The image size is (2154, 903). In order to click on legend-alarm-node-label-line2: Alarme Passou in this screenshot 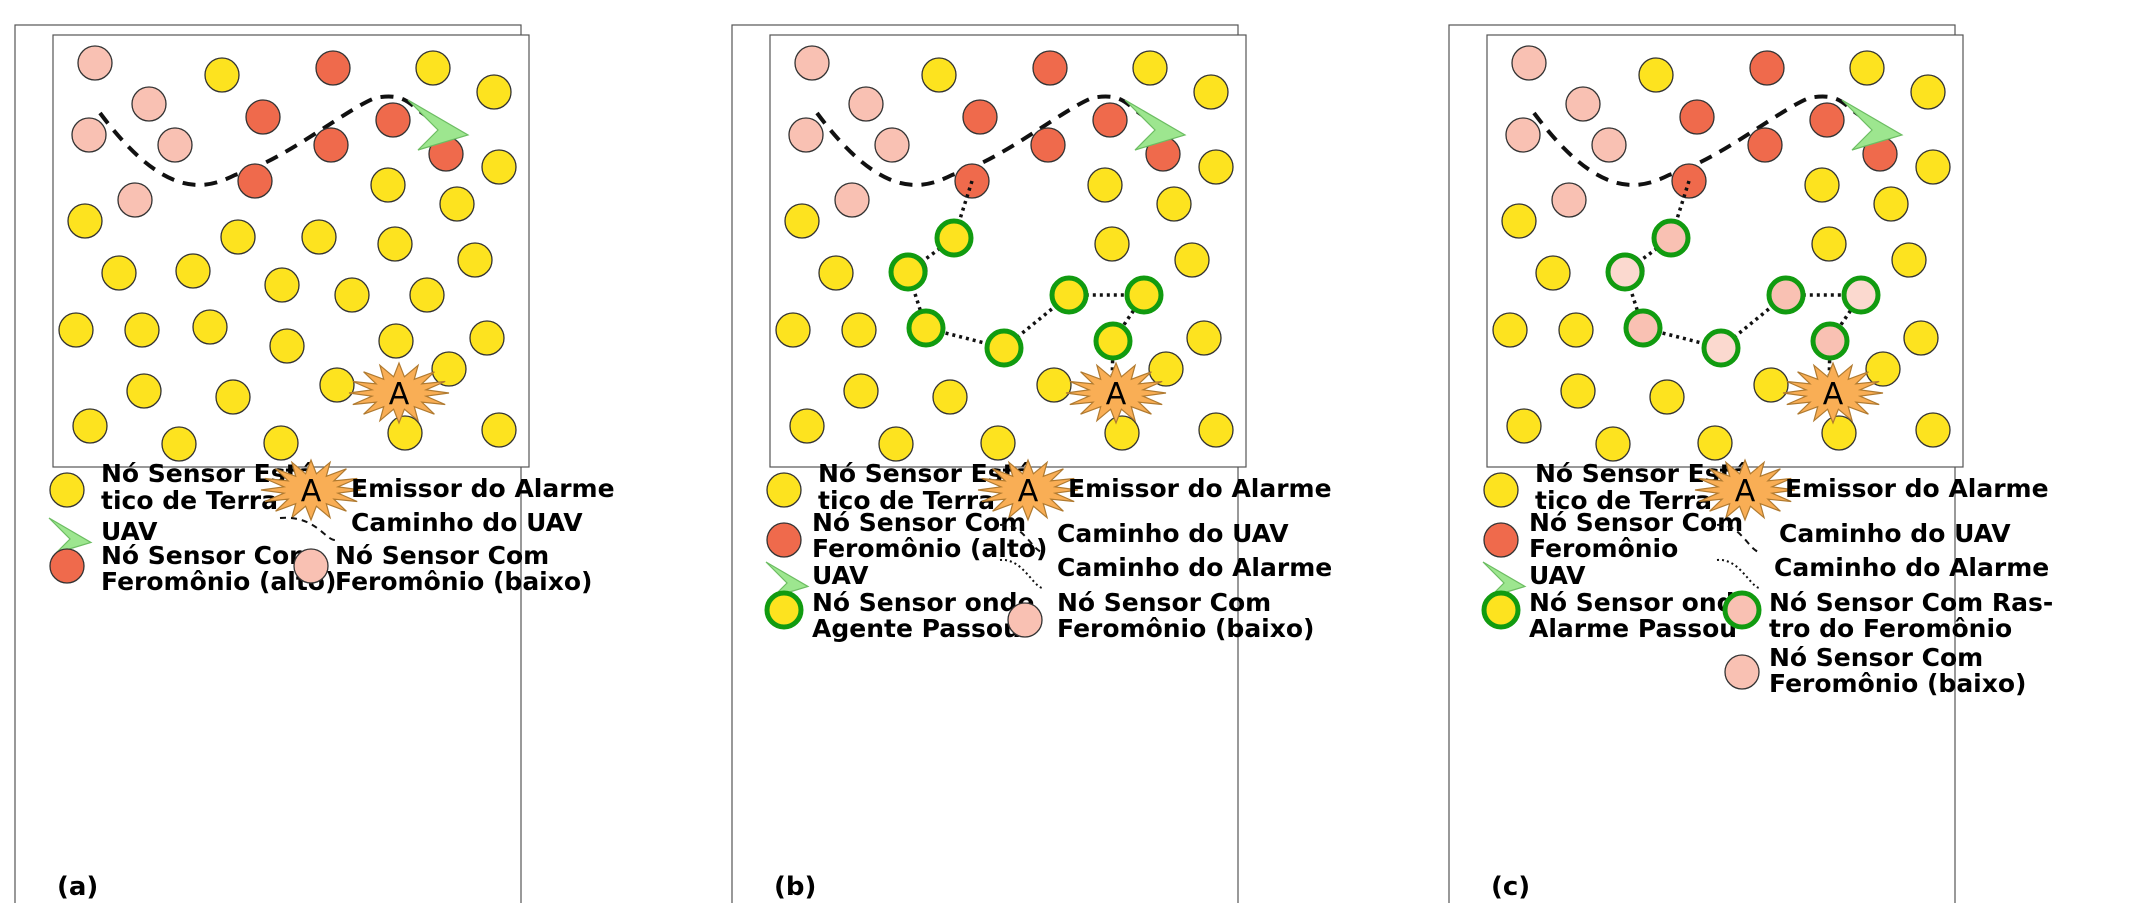, I will do `click(1633, 628)`.